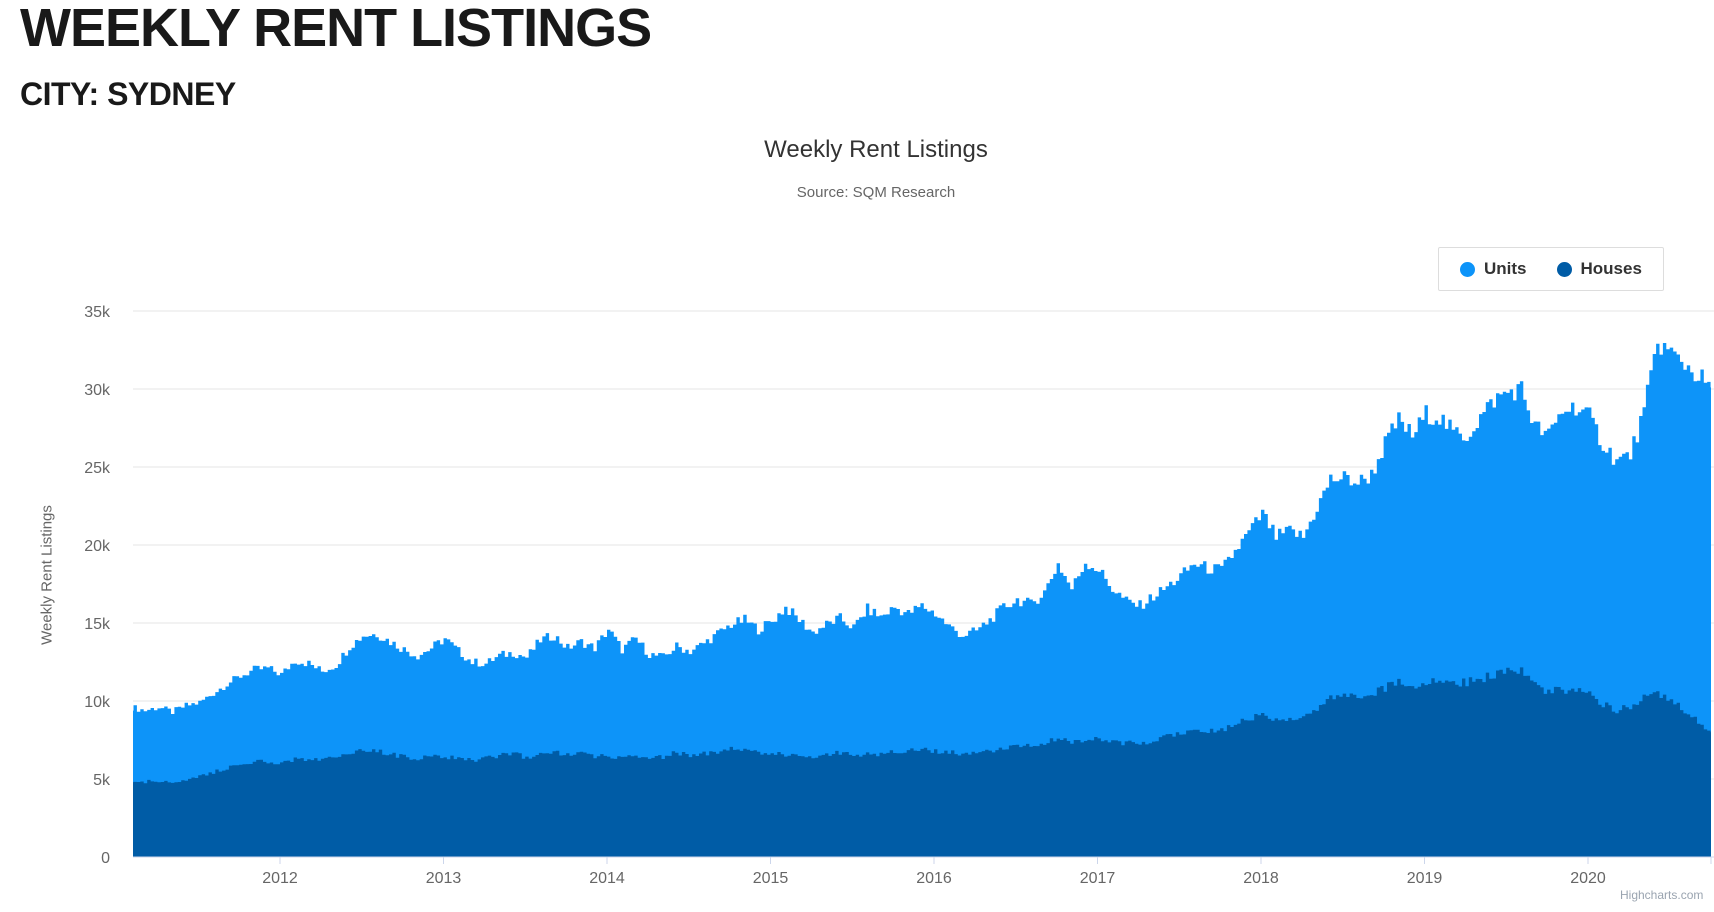  Describe the element at coordinates (1564, 269) in the screenshot. I see `houses-series-dot-icon` at that location.